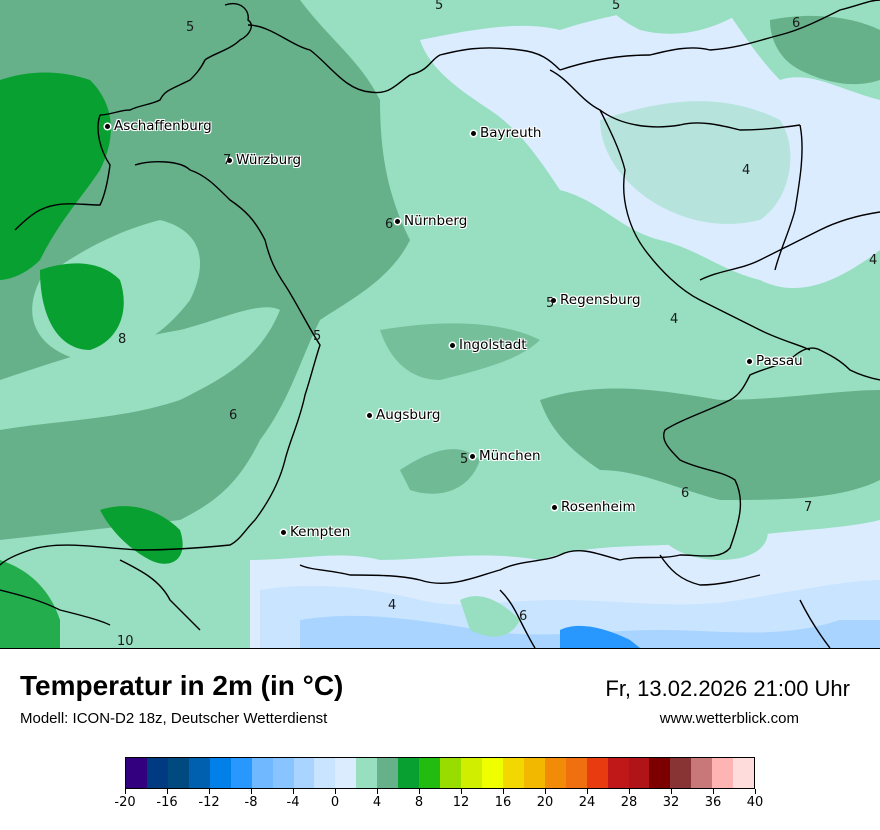  I want to click on colorbar-tick-label: 8, so click(419, 802).